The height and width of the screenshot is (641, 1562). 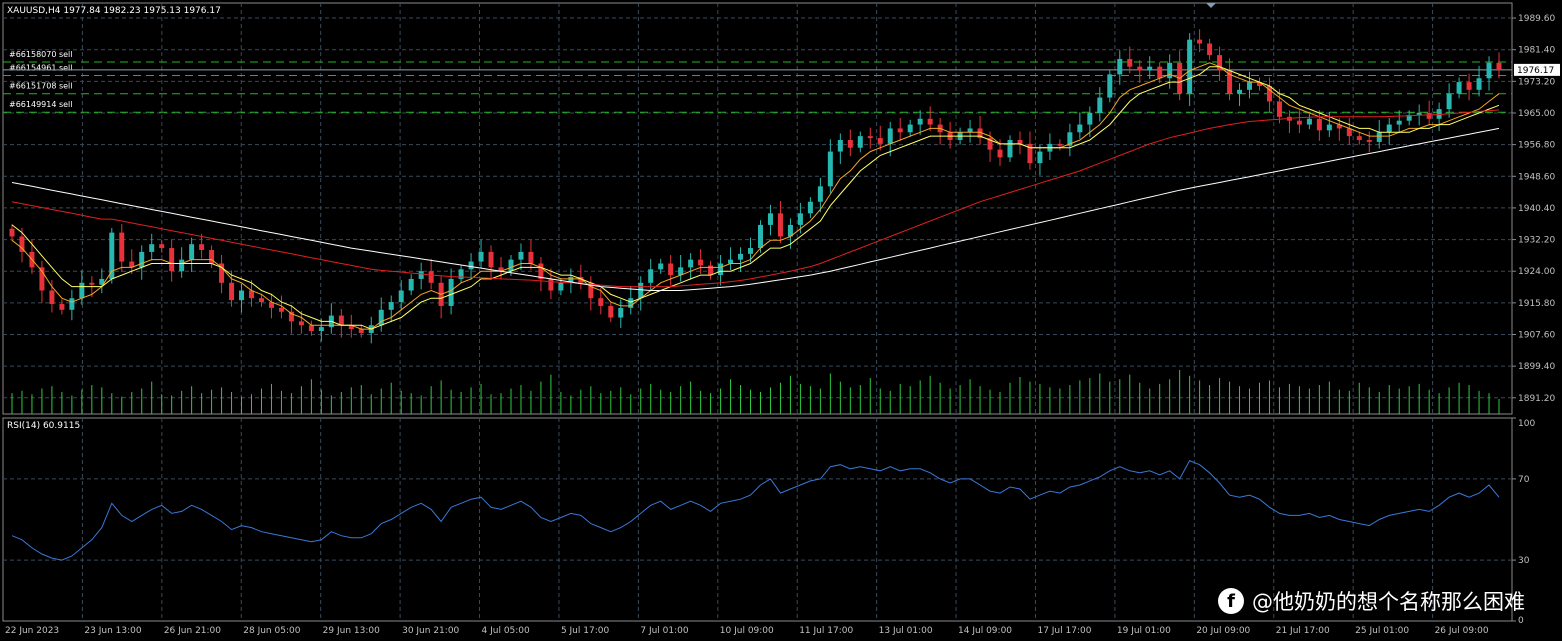 What do you see at coordinates (1211, 5) in the screenshot?
I see `chart-shift-marker-icon` at bounding box center [1211, 5].